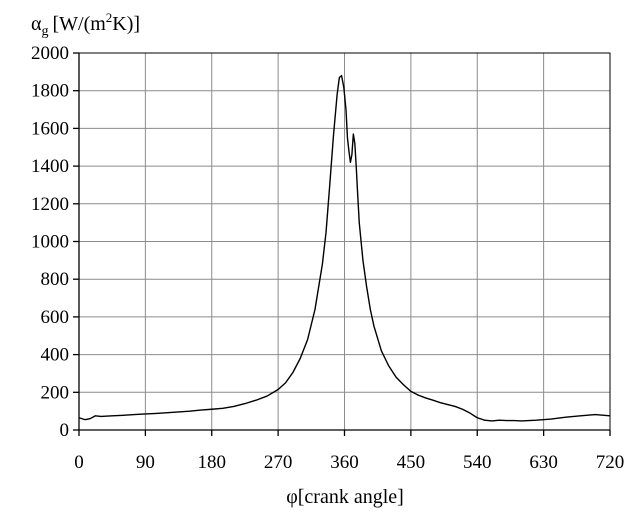  Describe the element at coordinates (50, 53) in the screenshot. I see `y-tick-label: 2000` at that location.